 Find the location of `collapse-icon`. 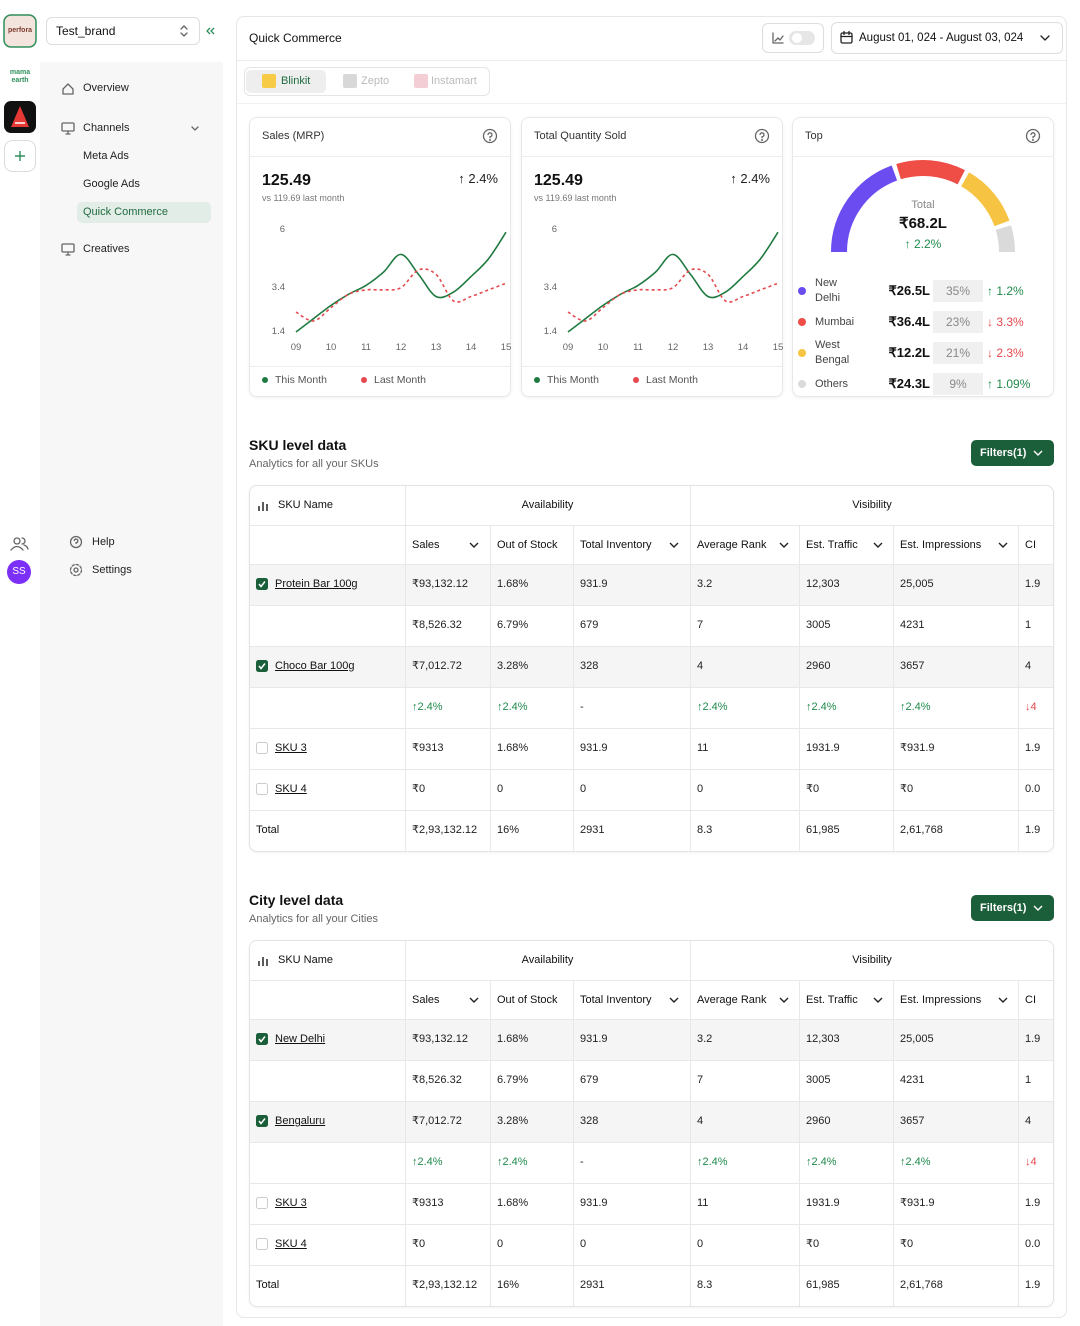

collapse-icon is located at coordinates (210, 31).